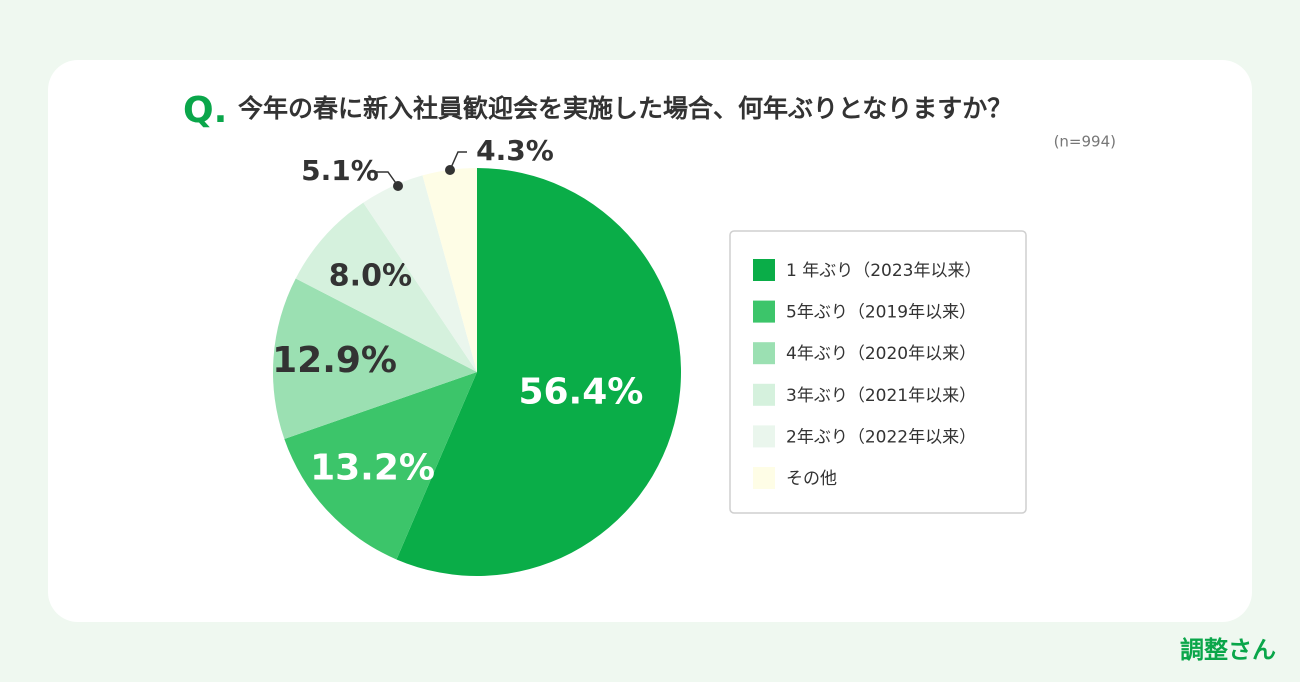 This screenshot has width=1300, height=682. I want to click on legend-label: 1 年ぶり（2023年以来）, so click(883, 271).